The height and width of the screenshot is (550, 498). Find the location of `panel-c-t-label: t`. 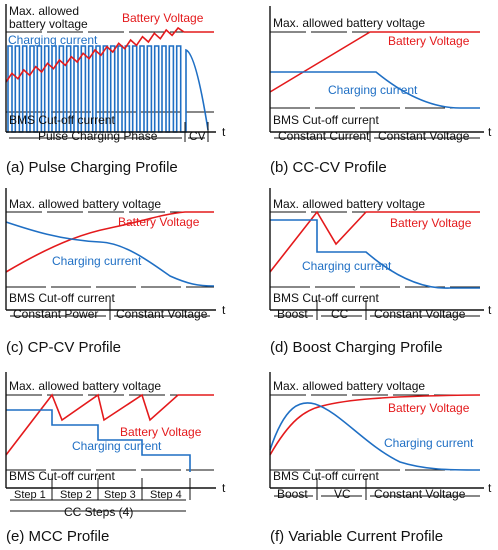

panel-c-t-label: t is located at coordinates (224, 310).